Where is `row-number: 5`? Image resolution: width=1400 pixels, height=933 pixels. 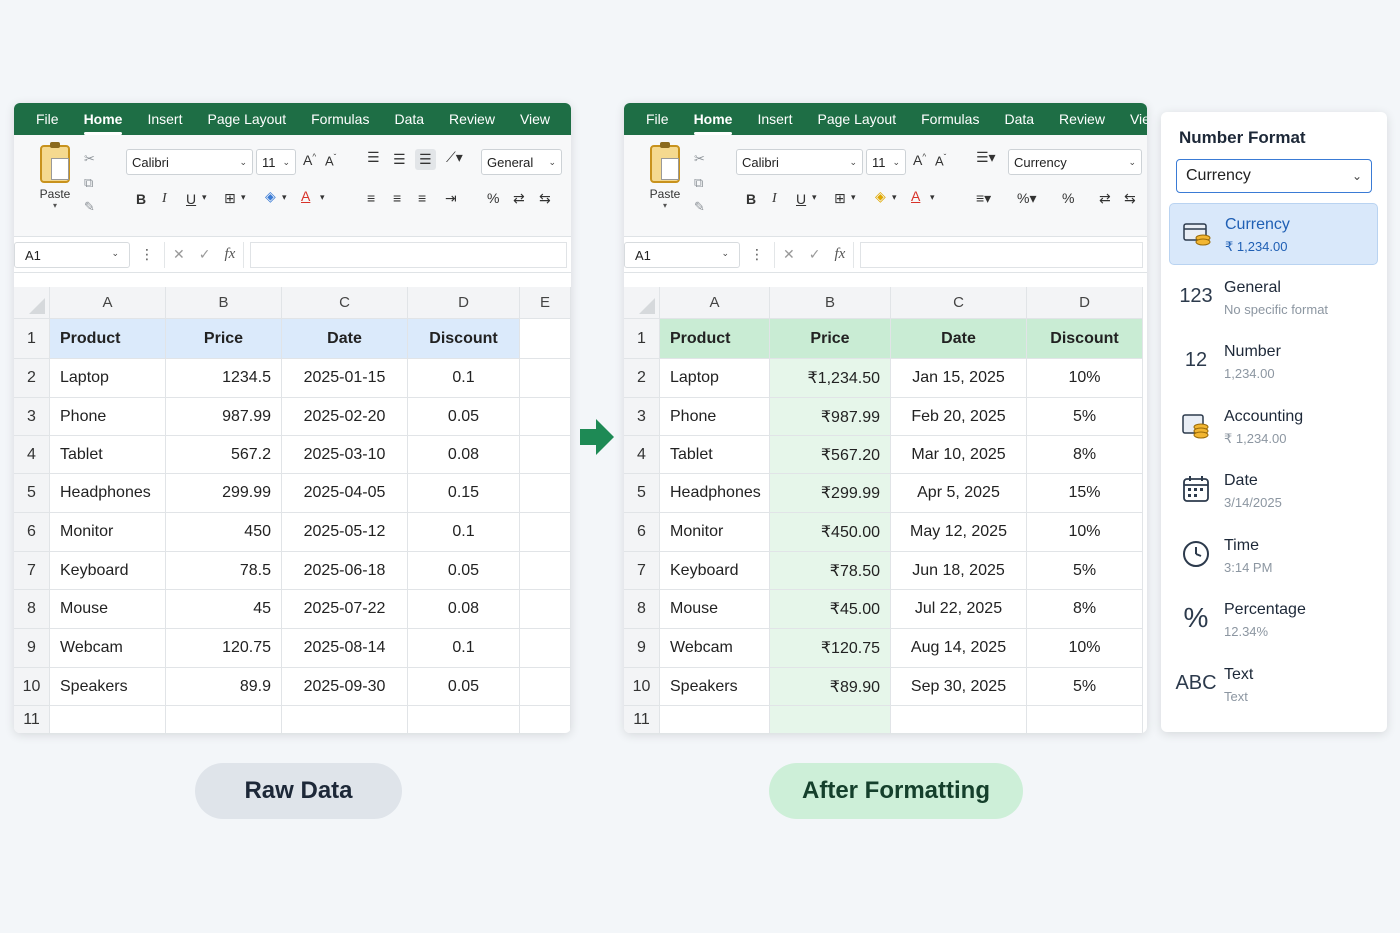 row-number: 5 is located at coordinates (642, 493).